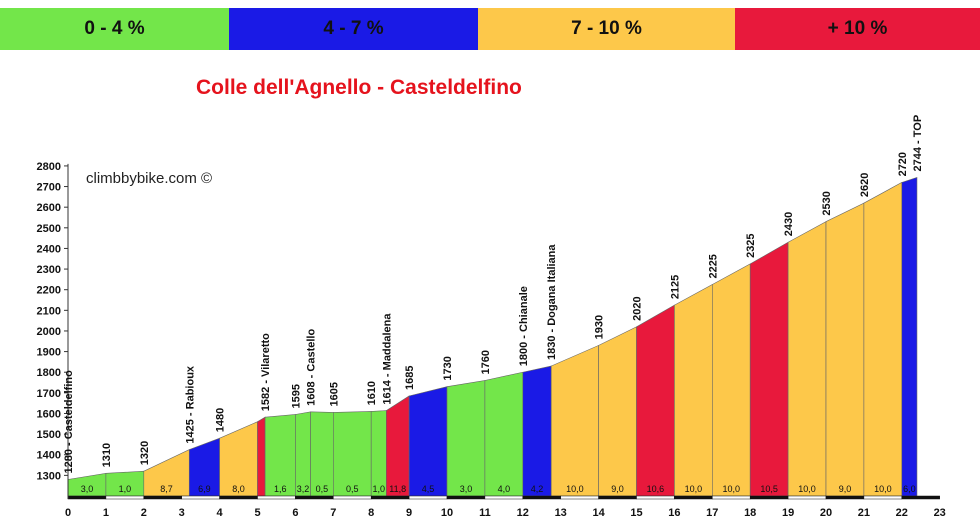  Describe the element at coordinates (504, 489) in the screenshot. I see `segment-grade-label-14: 4,0` at that location.